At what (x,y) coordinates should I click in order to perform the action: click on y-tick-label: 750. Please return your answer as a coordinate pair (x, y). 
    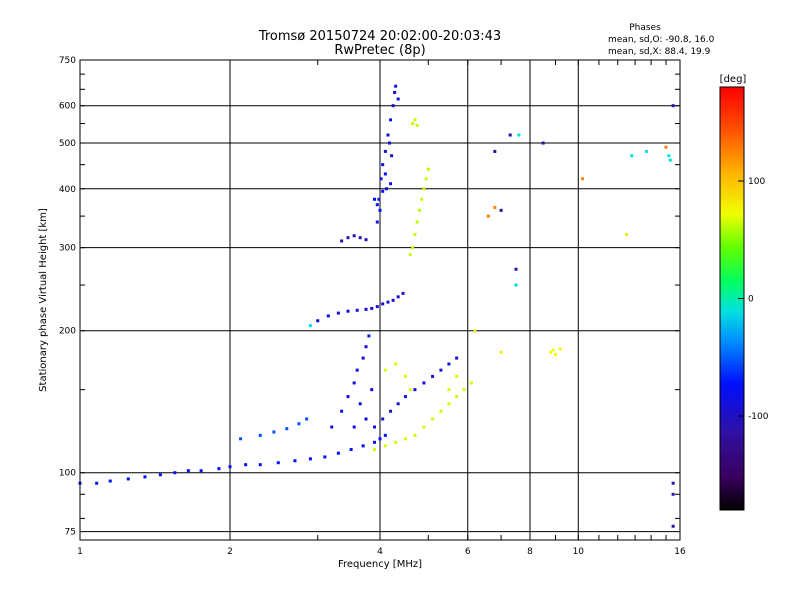
    Looking at the image, I should click on (67, 61).